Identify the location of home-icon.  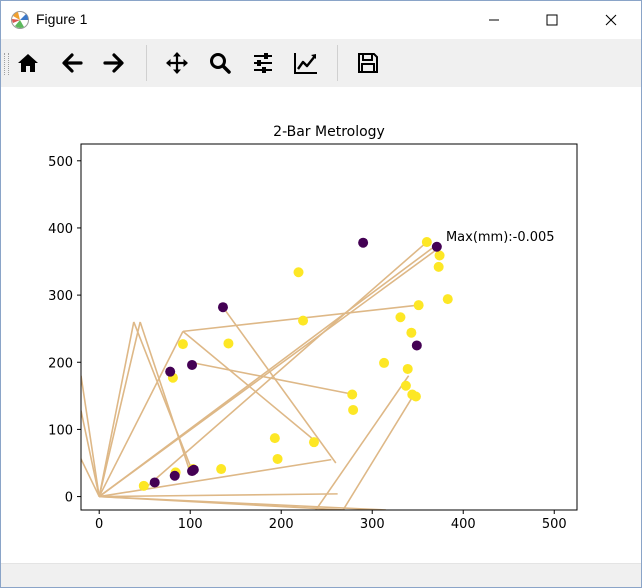
(28, 63).